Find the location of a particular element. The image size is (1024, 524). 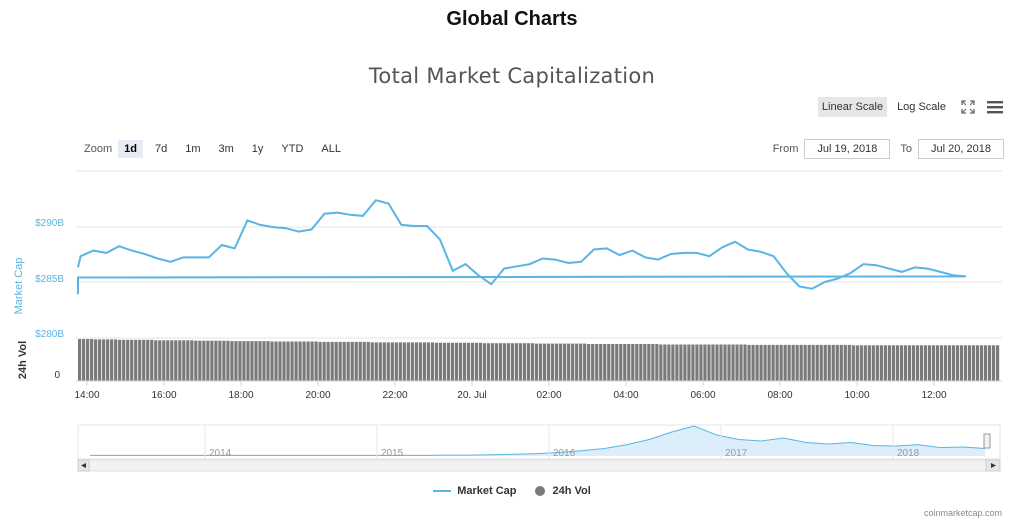

zoom-label: Zoom is located at coordinates (98, 149).